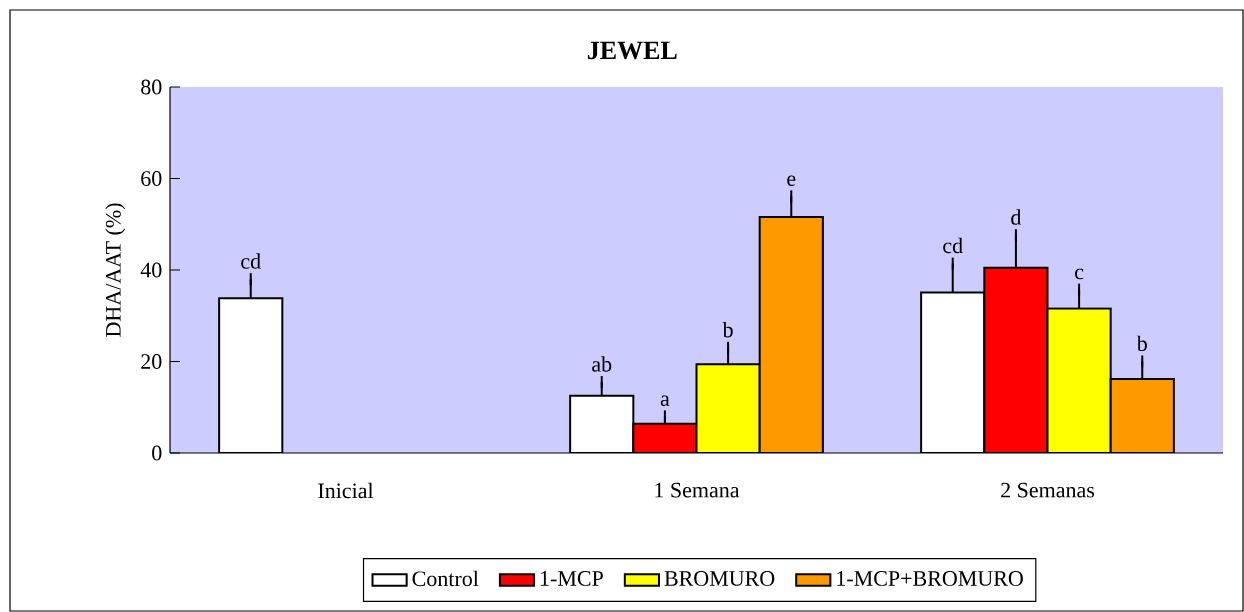 Image resolution: width=1244 pixels, height=612 pixels. What do you see at coordinates (1016, 217) in the screenshot?
I see `annotation: d` at bounding box center [1016, 217].